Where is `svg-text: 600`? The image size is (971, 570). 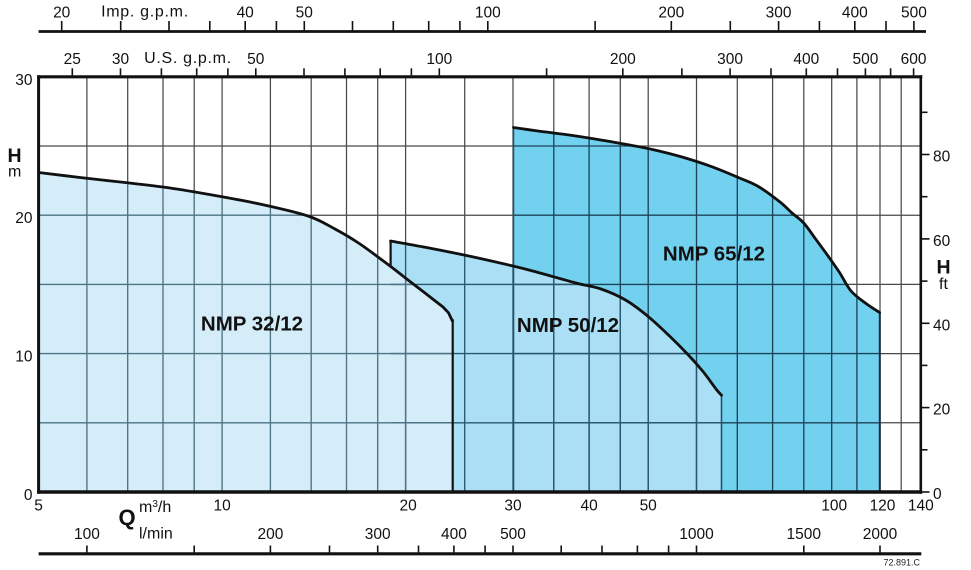
svg-text: 600 is located at coordinates (914, 59).